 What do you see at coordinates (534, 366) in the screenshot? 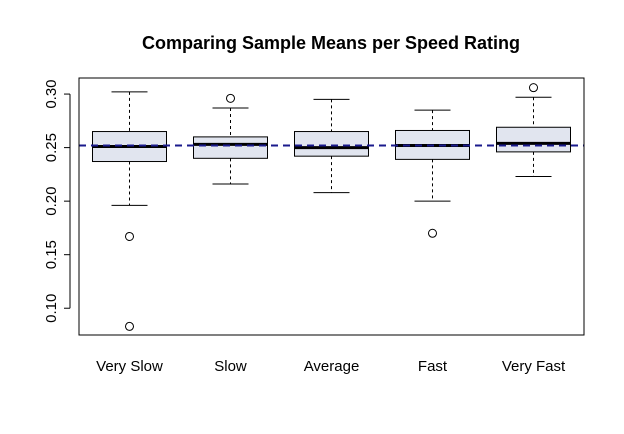
I see `x-category-label: Very Fast` at bounding box center [534, 366].